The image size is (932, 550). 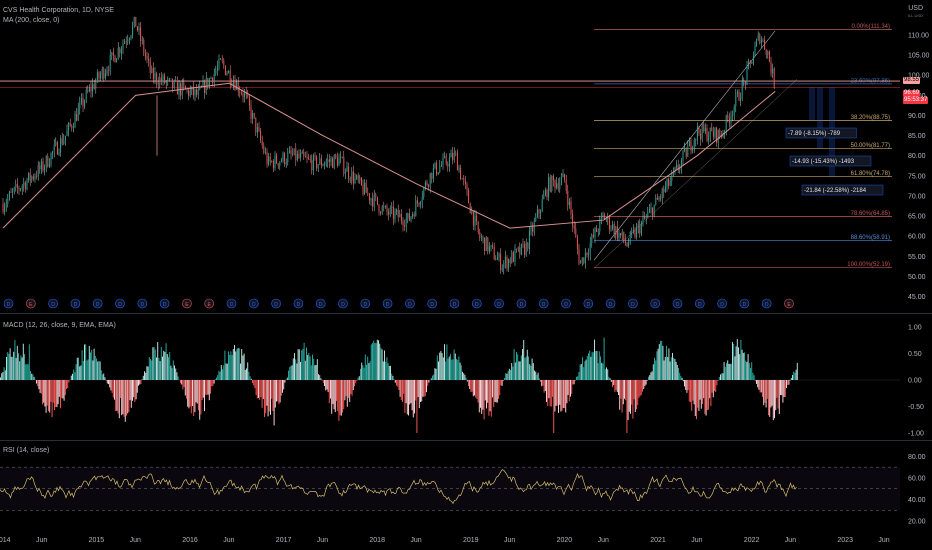 What do you see at coordinates (510, 540) in the screenshot?
I see `time-axis-tick: Jun` at bounding box center [510, 540].